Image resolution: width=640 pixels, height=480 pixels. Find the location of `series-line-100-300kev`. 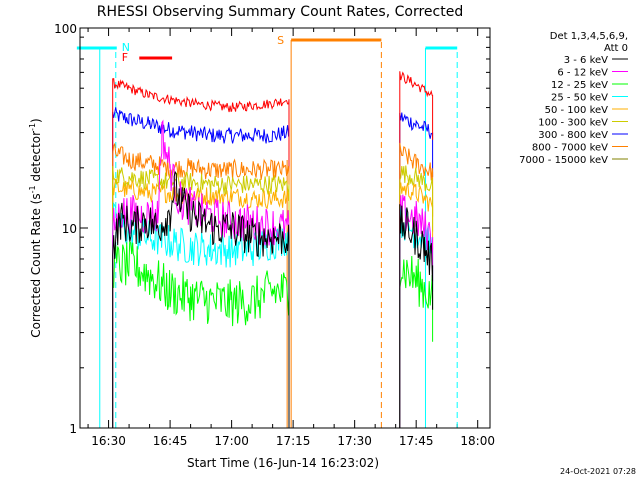

series-line-100-300kev is located at coordinates (416, 296).